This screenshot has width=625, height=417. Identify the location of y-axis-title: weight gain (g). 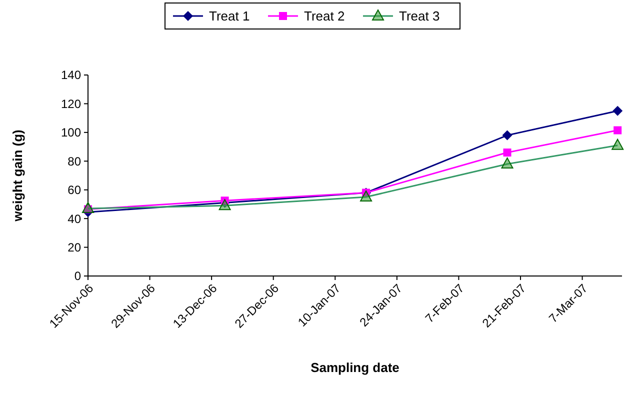
(17, 176).